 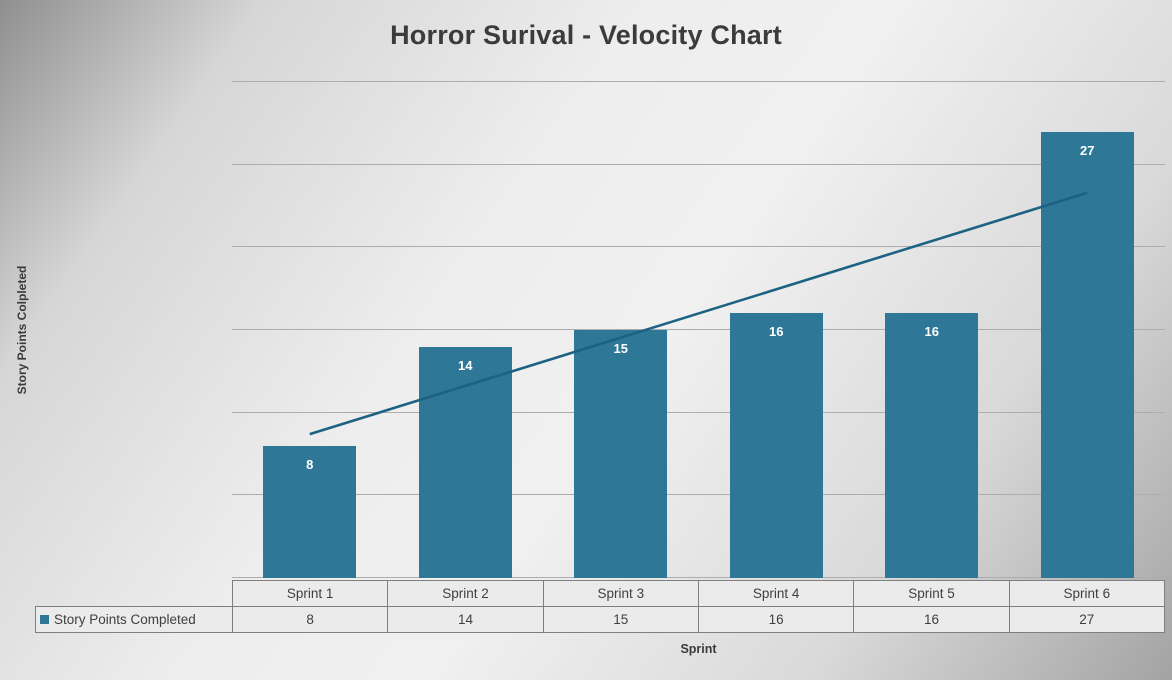 What do you see at coordinates (1087, 150) in the screenshot?
I see `bar-data-label: 27` at bounding box center [1087, 150].